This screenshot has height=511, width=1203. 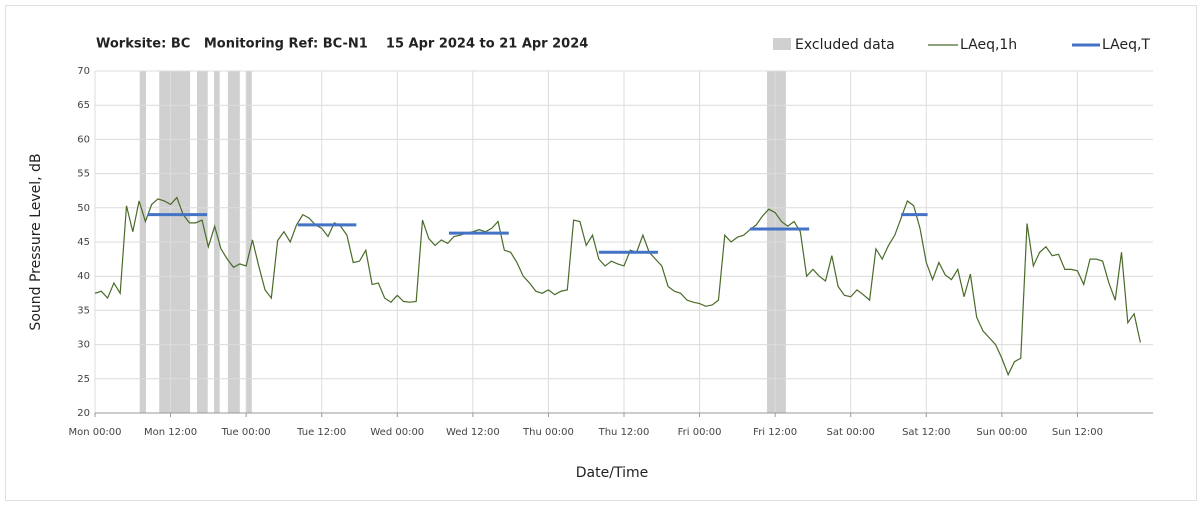 What do you see at coordinates (775, 432) in the screenshot?
I see `x-tick-label: Fri 12:00` at bounding box center [775, 432].